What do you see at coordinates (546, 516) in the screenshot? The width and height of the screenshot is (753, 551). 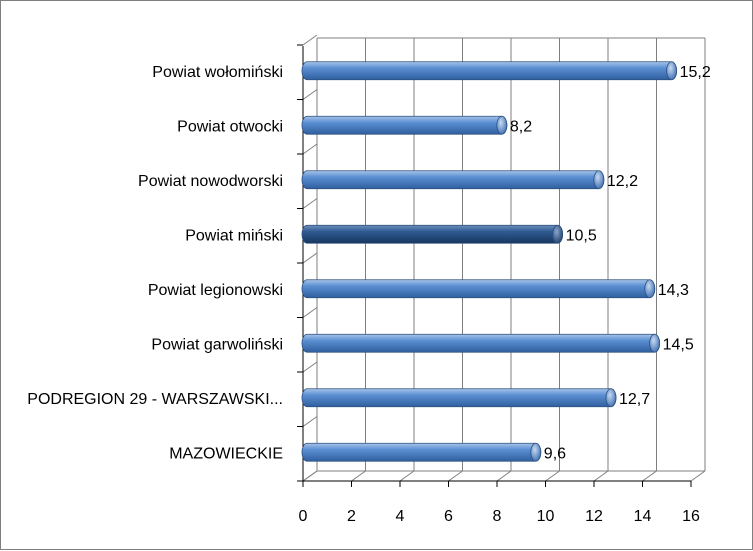 I see `x-tick-label-10: 10` at bounding box center [546, 516].